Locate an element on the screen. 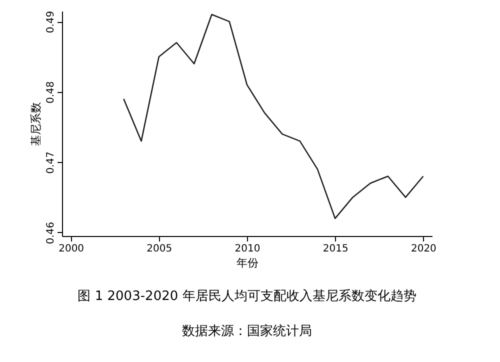 Image resolution: width=500 pixels, height=362 pixels. x-tick-label: 2000 is located at coordinates (71, 249).